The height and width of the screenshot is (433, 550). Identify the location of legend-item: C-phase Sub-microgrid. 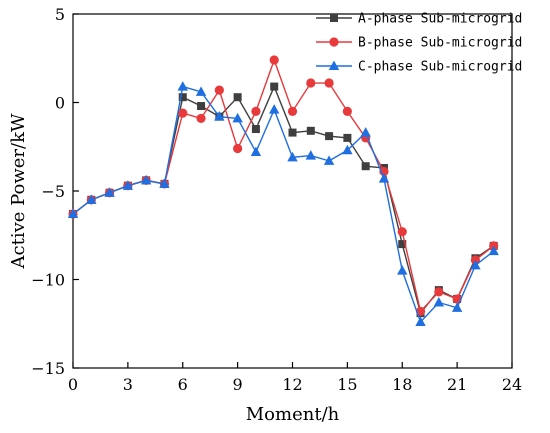
(419, 67).